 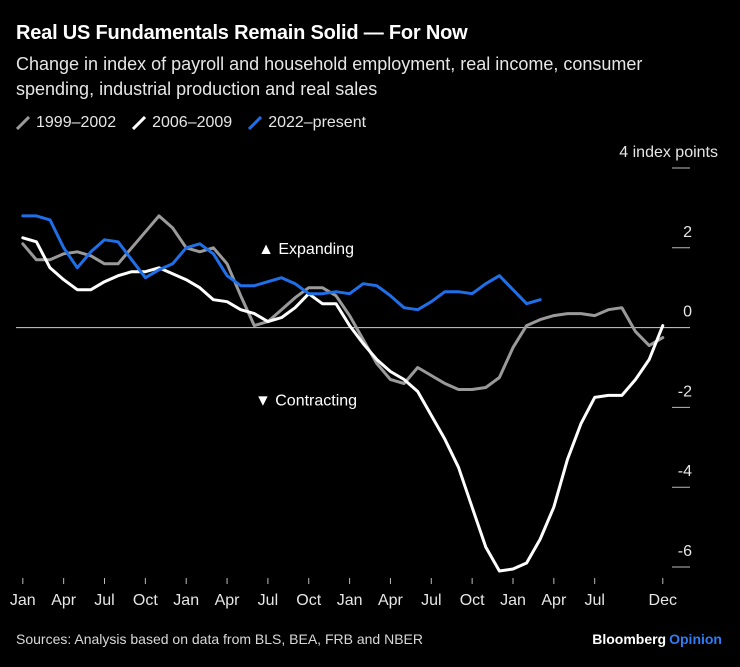 What do you see at coordinates (629, 639) in the screenshot?
I see `brand-name: Bloomberg` at bounding box center [629, 639].